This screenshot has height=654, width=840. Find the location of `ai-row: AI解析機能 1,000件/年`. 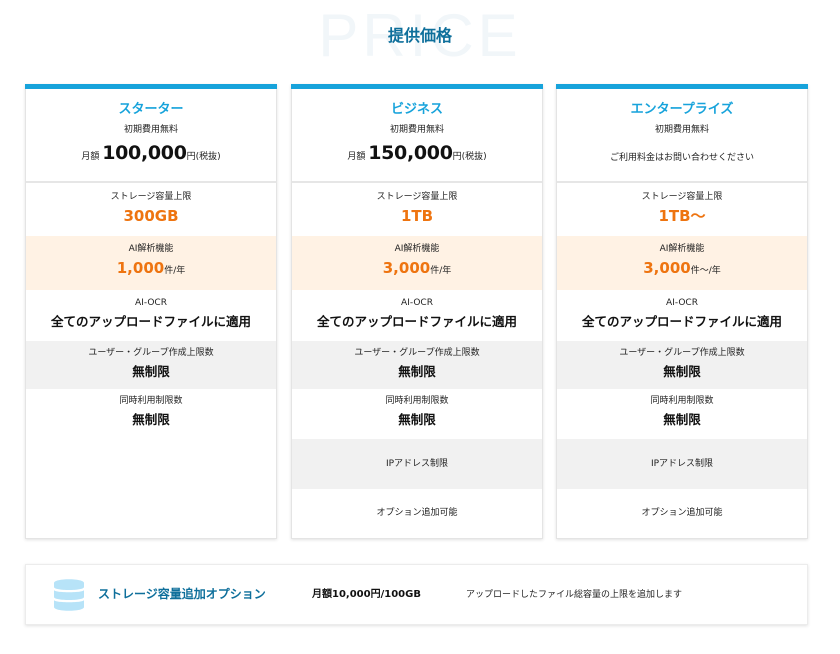

ai-row: AI解析機能 1,000件/年 is located at coordinates (151, 263).